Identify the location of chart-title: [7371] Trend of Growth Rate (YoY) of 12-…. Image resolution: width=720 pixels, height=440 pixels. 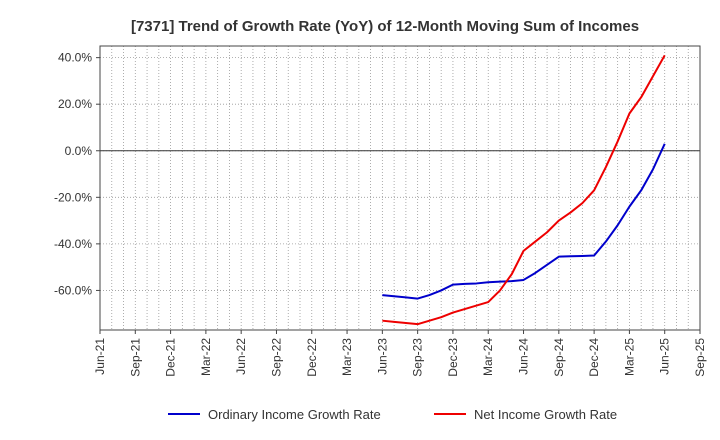
(385, 26).